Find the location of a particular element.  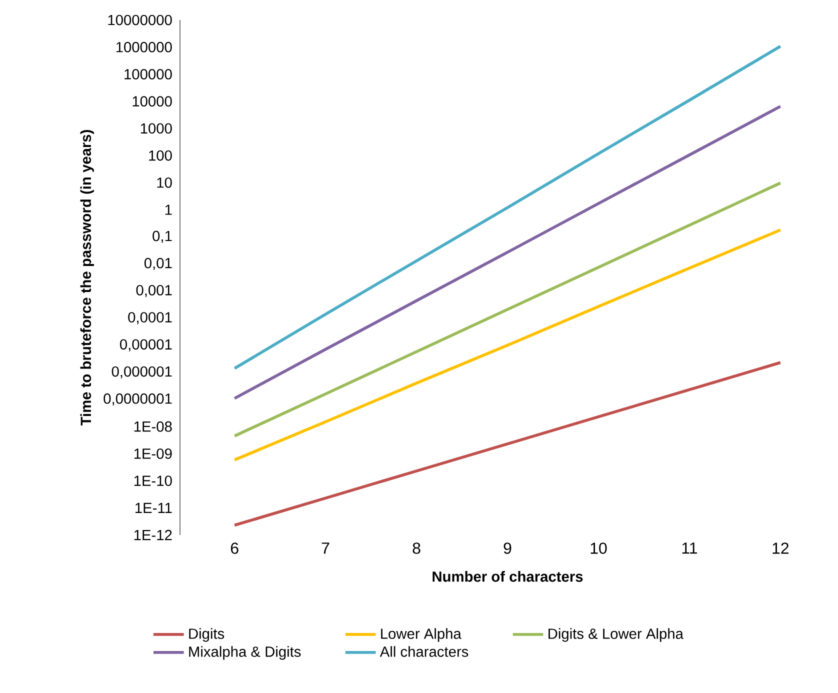

y-tick-label: 0,001 is located at coordinates (154, 291).